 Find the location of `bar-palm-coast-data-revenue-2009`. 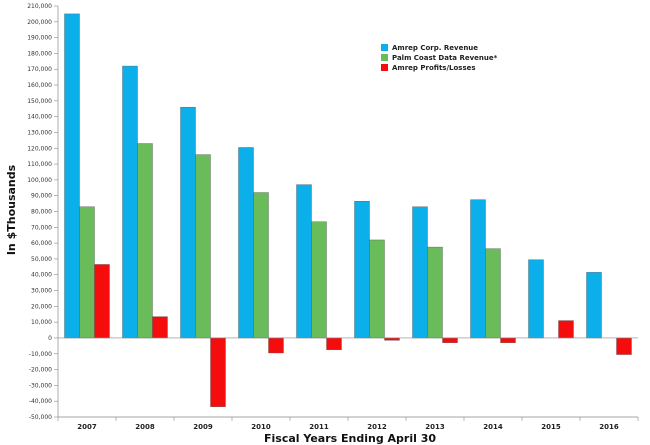

bar-palm-coast-data-revenue-2009 is located at coordinates (203, 246).